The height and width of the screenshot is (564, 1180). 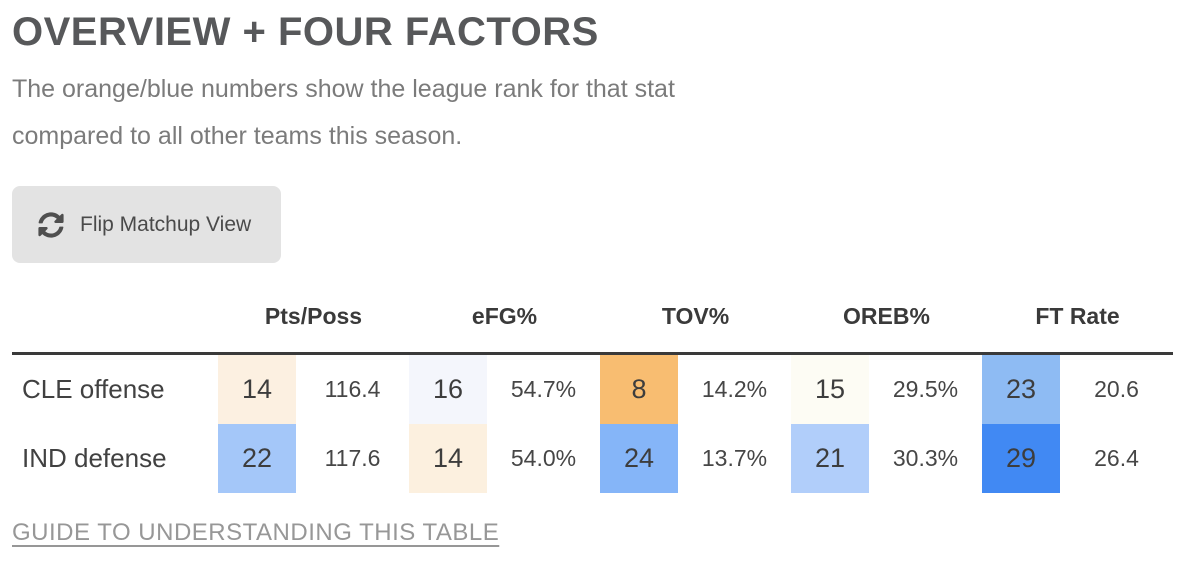 I want to click on value-cell: 29.5%, so click(x=925, y=389).